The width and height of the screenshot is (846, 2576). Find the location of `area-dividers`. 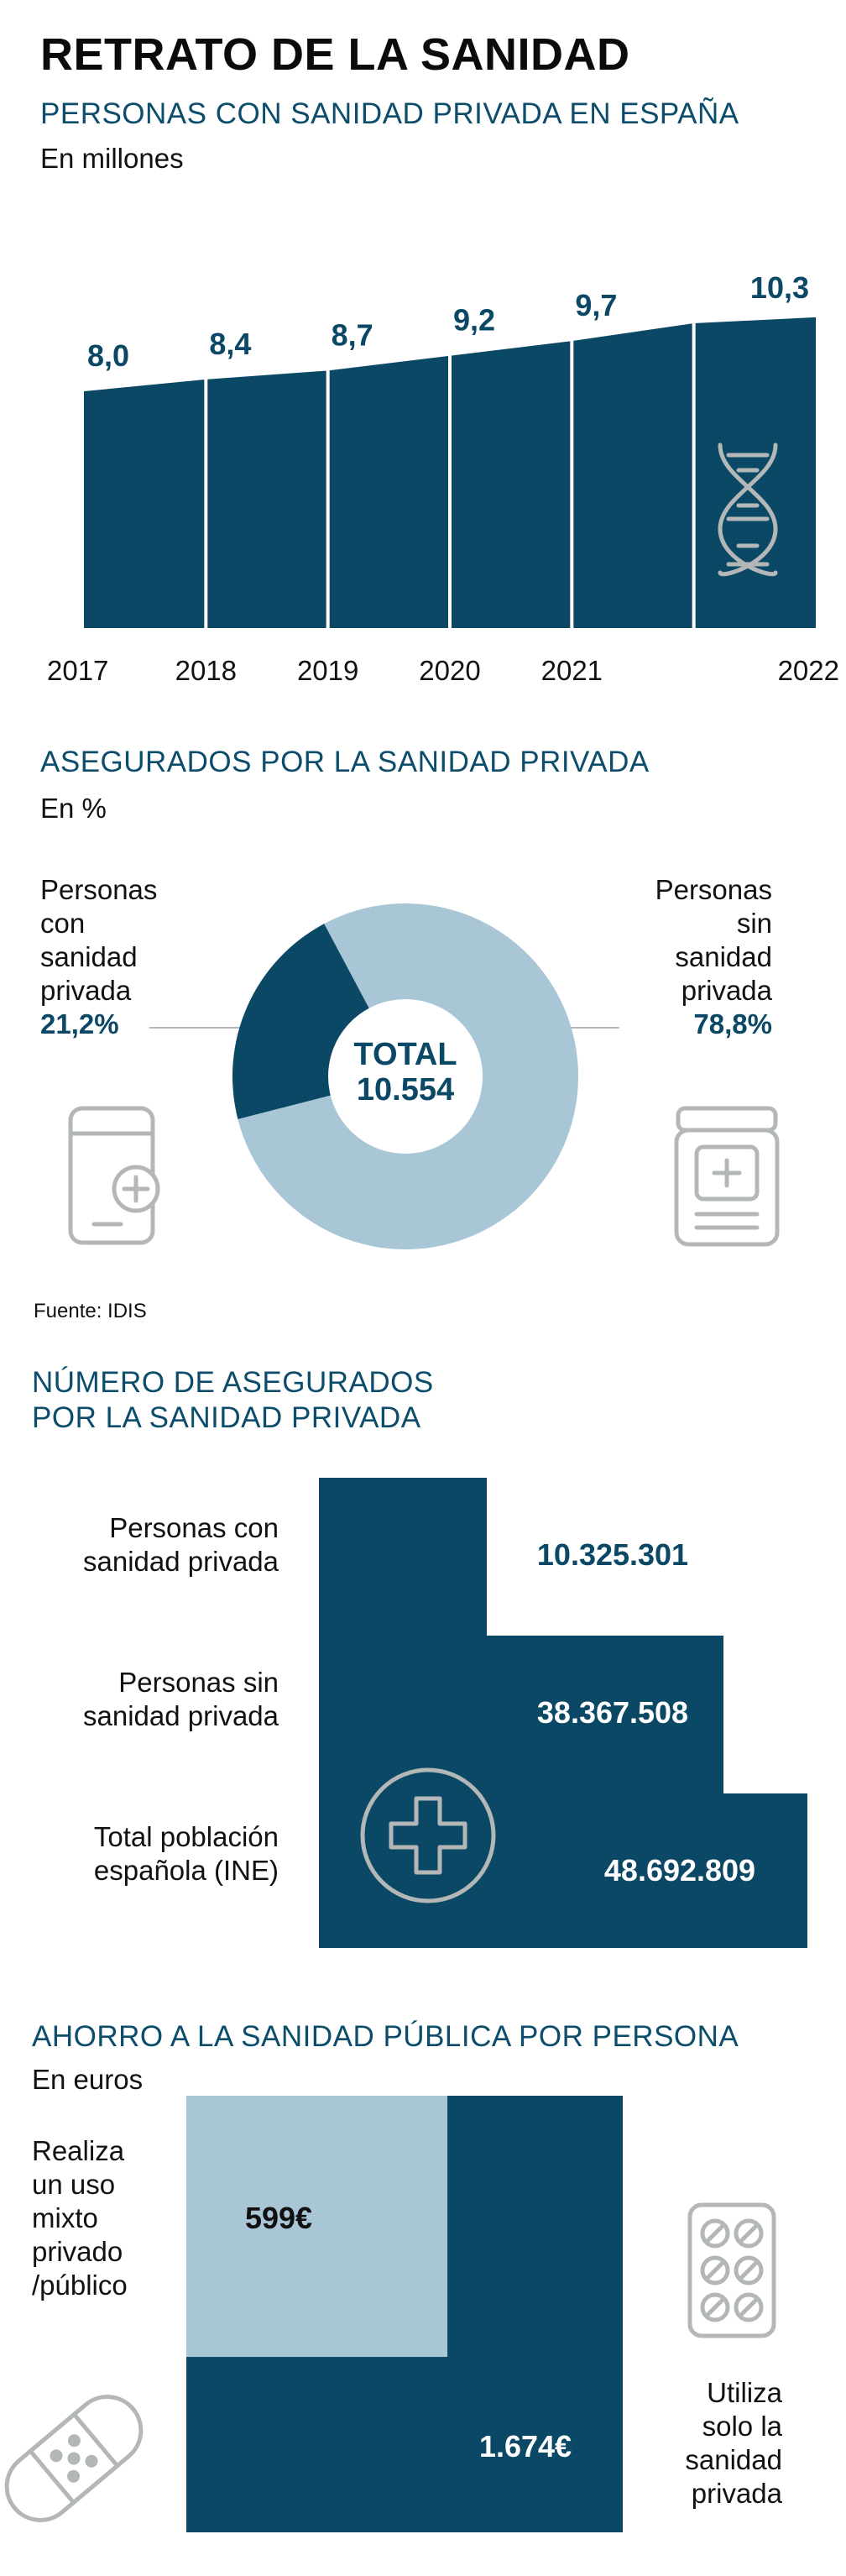

area-dividers is located at coordinates (450, 475).